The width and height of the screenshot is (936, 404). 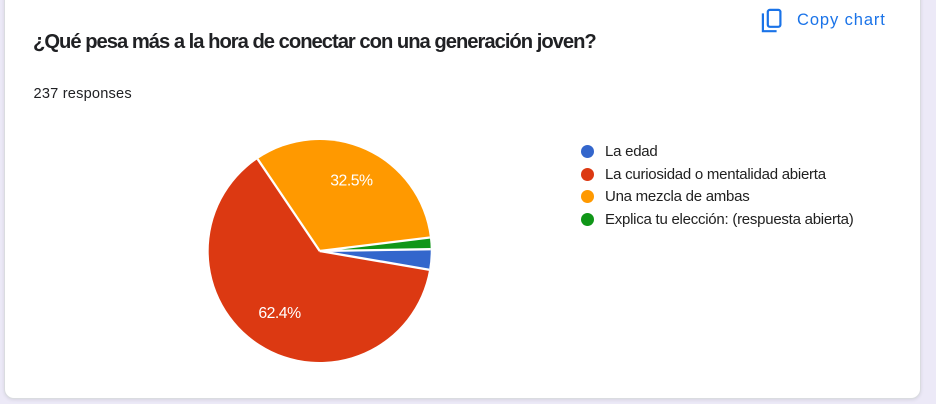 I want to click on svg-text: 32.5%, so click(x=351, y=181).